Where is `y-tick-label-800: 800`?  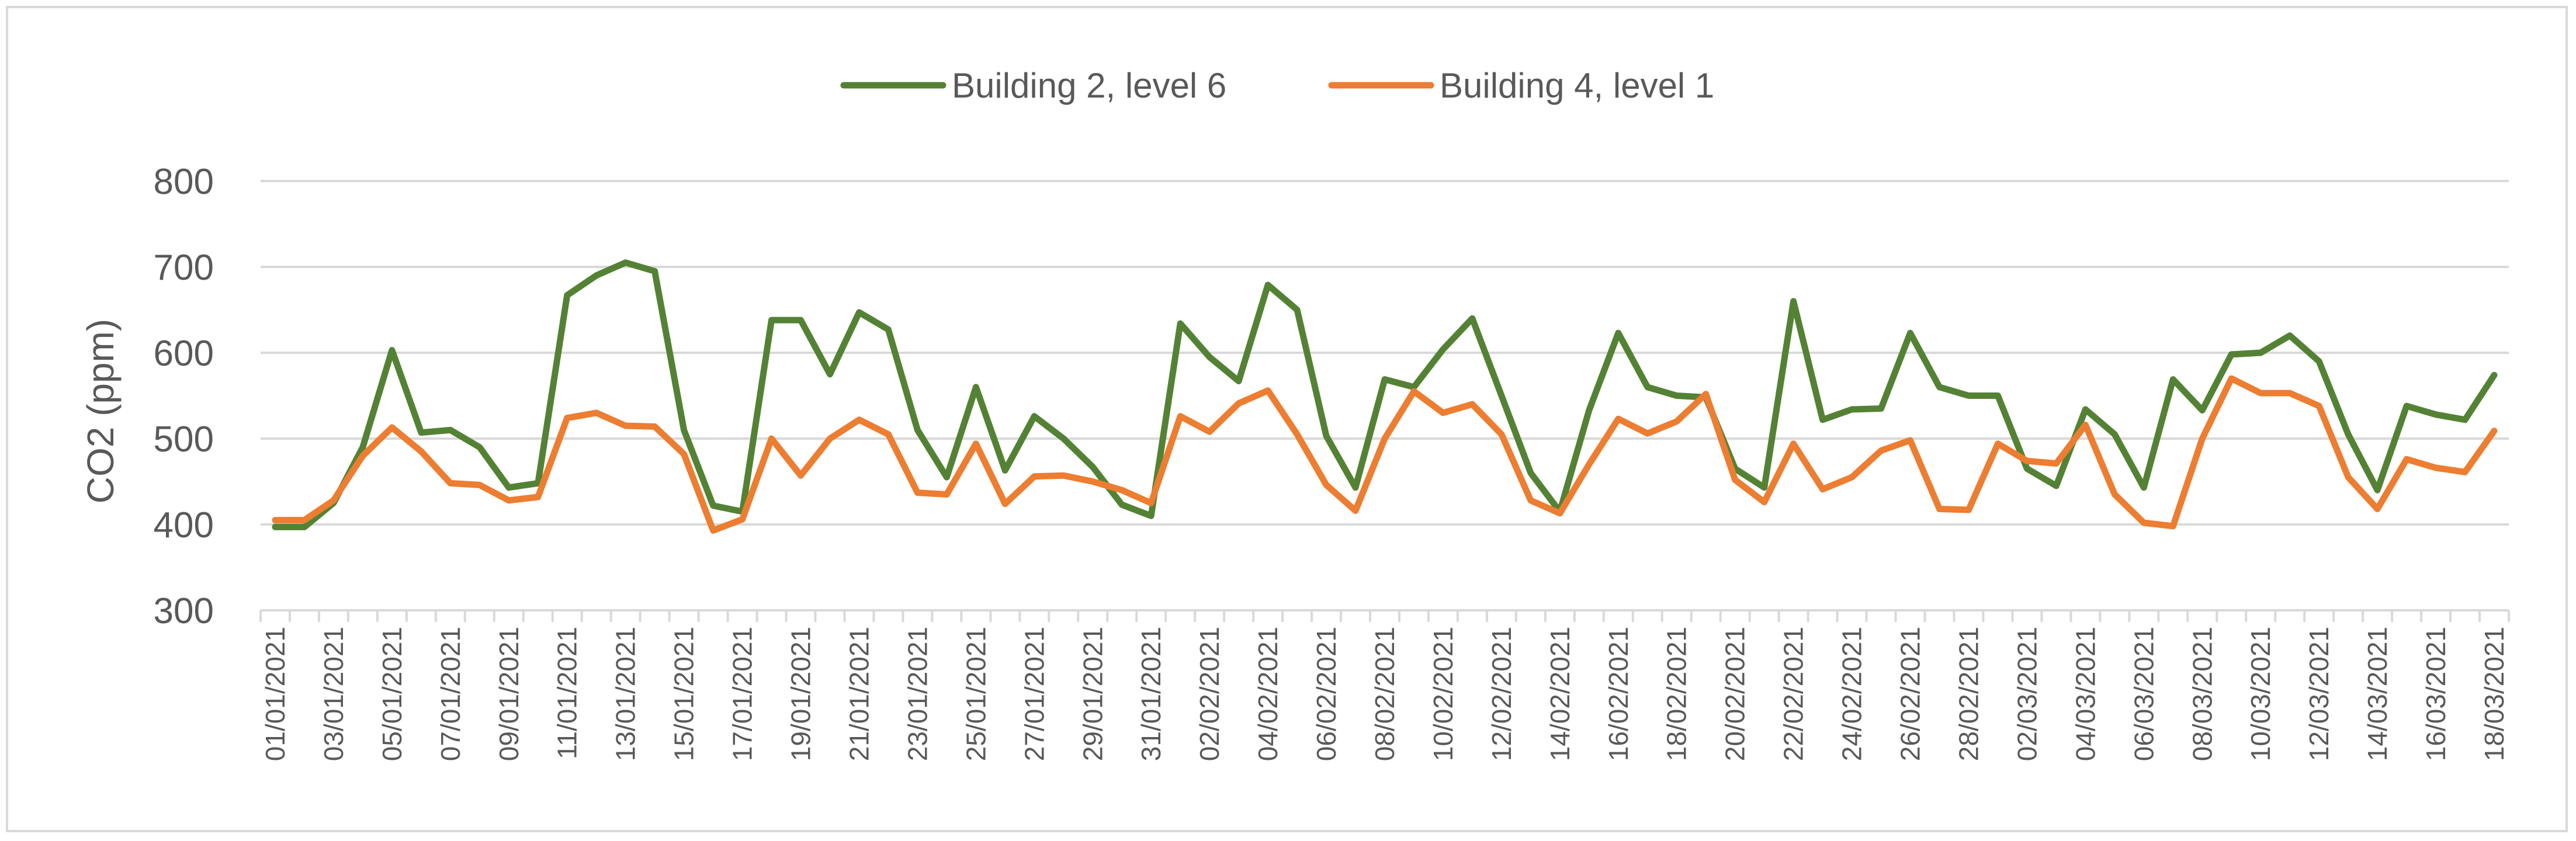 y-tick-label-800: 800 is located at coordinates (184, 182).